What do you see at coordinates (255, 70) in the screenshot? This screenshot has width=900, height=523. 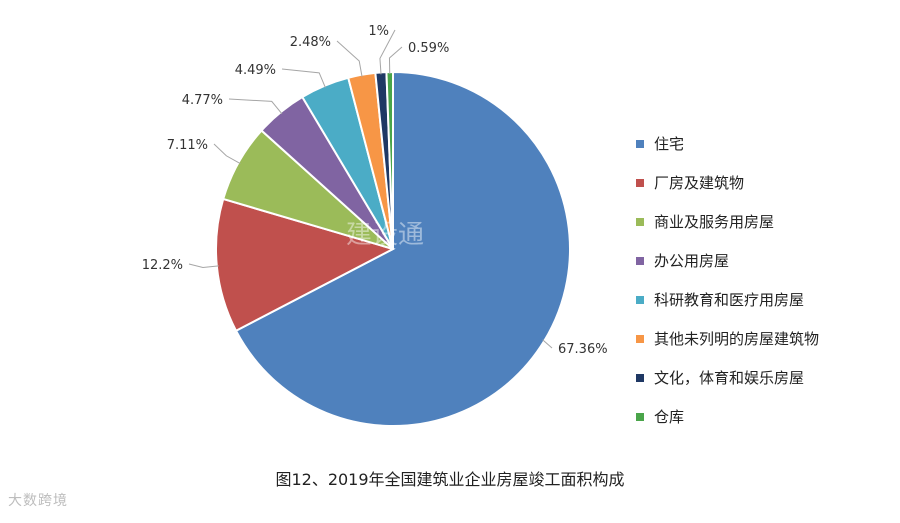 I see `data-label-5: 4.49%` at bounding box center [255, 70].